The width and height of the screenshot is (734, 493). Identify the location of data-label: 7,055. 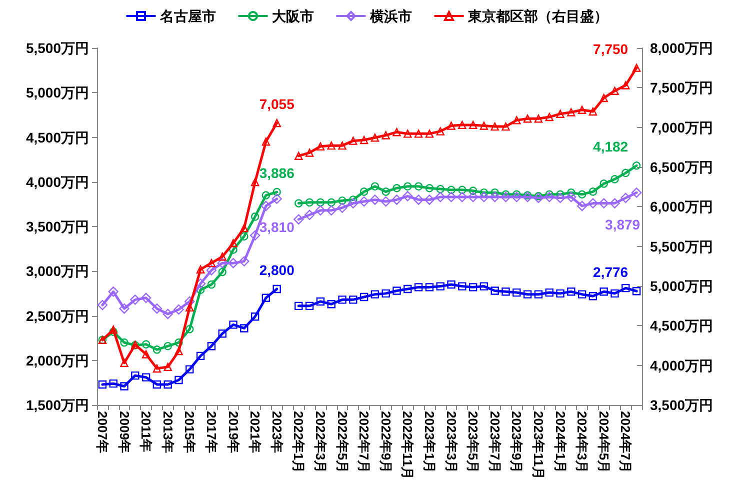
(277, 104).